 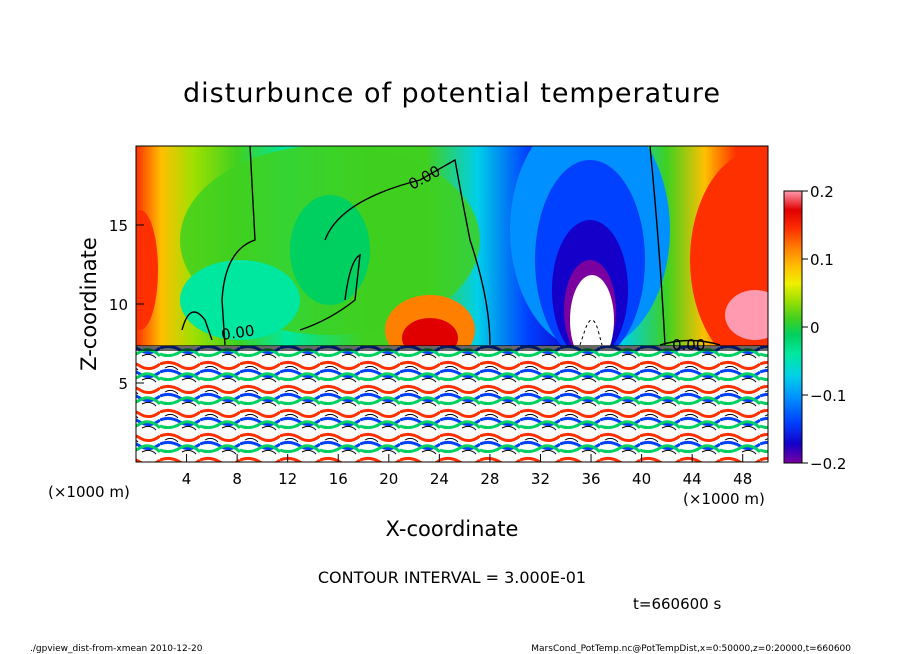 What do you see at coordinates (828, 396) in the screenshot?
I see `colorbar-tick-label: −0.1` at bounding box center [828, 396].